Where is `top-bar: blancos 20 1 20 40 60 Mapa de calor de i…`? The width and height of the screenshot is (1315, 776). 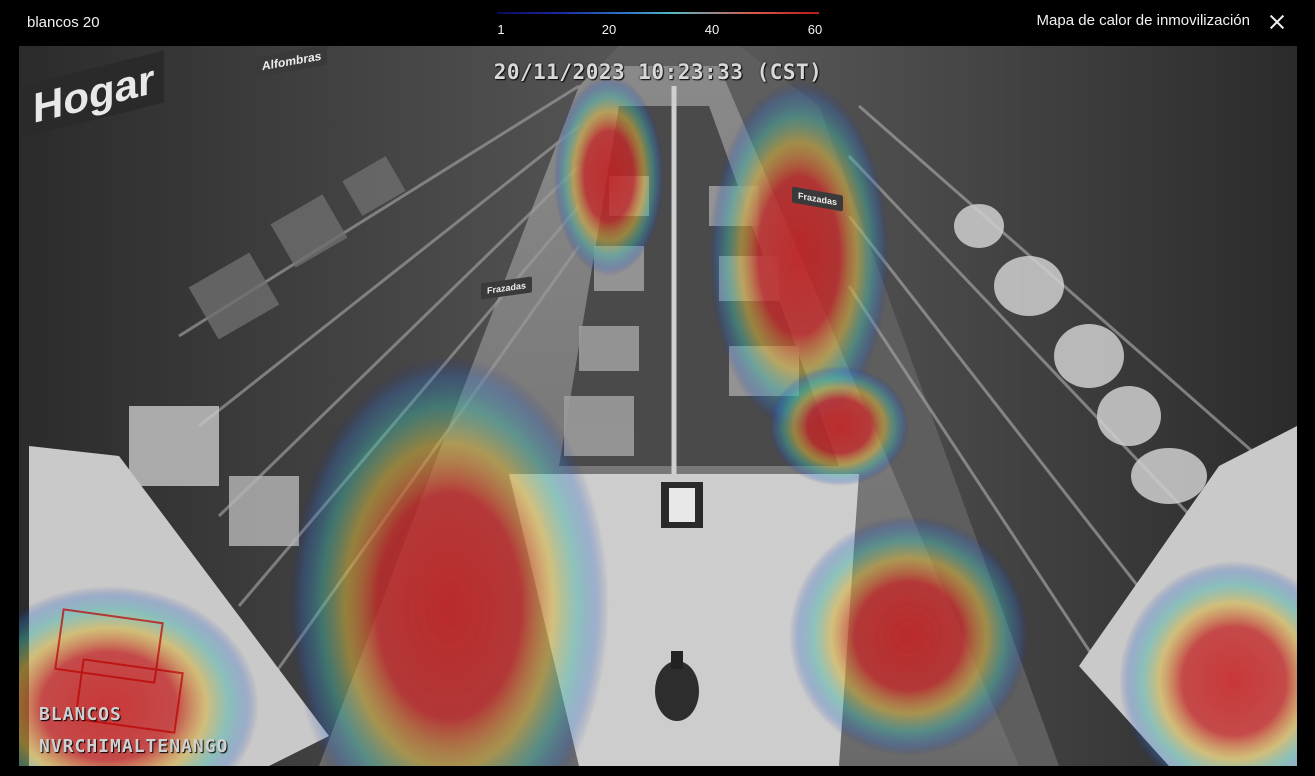 top-bar: blancos 20 1 20 40 60 Mapa de calor de i… is located at coordinates (657, 23).